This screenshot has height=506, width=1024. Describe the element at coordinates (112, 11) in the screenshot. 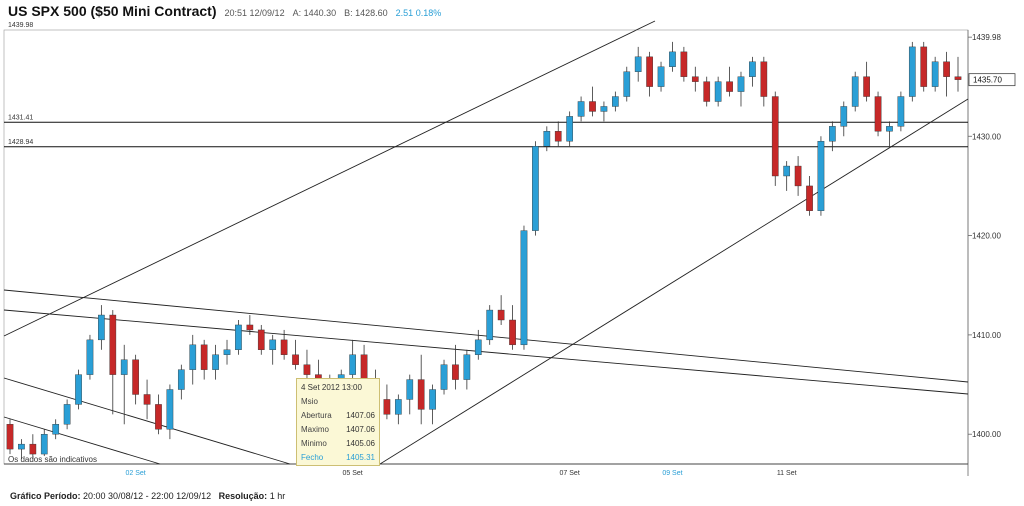

I see `instrument-title: US SPX 500 ($50 Mini Contract)` at that location.